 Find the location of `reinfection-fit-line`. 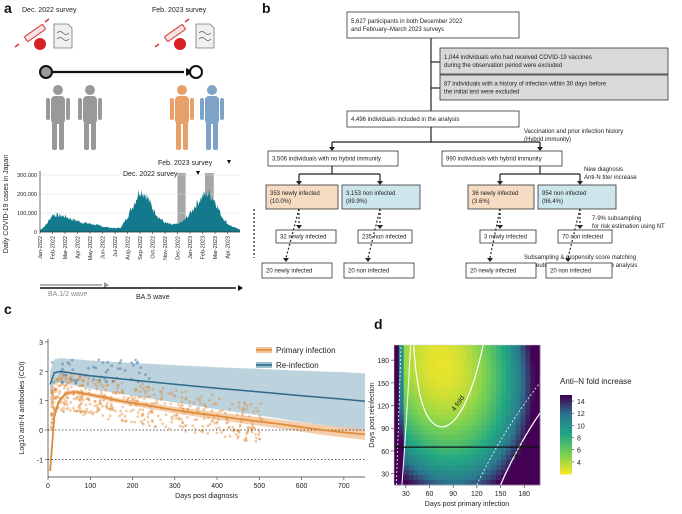

reinfection-fit-line is located at coordinates (207, 386).